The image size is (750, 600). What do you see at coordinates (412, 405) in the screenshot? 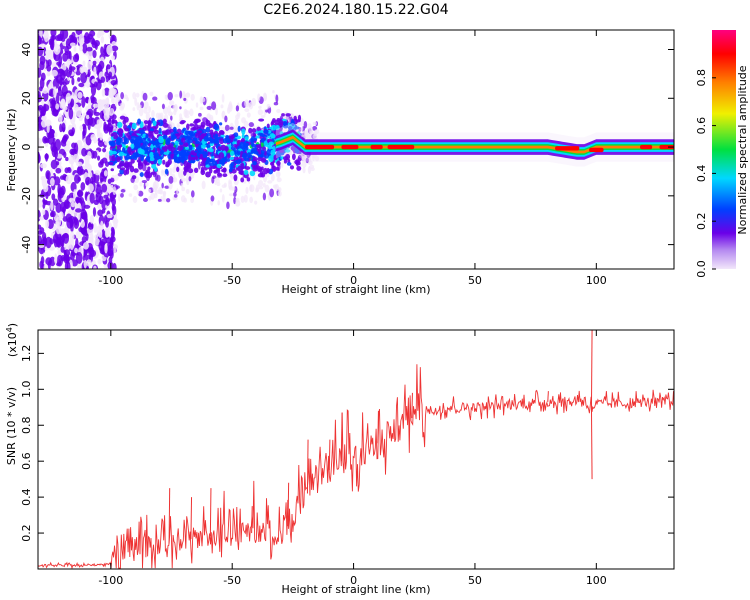
I see `snr-spike` at bounding box center [412, 405].